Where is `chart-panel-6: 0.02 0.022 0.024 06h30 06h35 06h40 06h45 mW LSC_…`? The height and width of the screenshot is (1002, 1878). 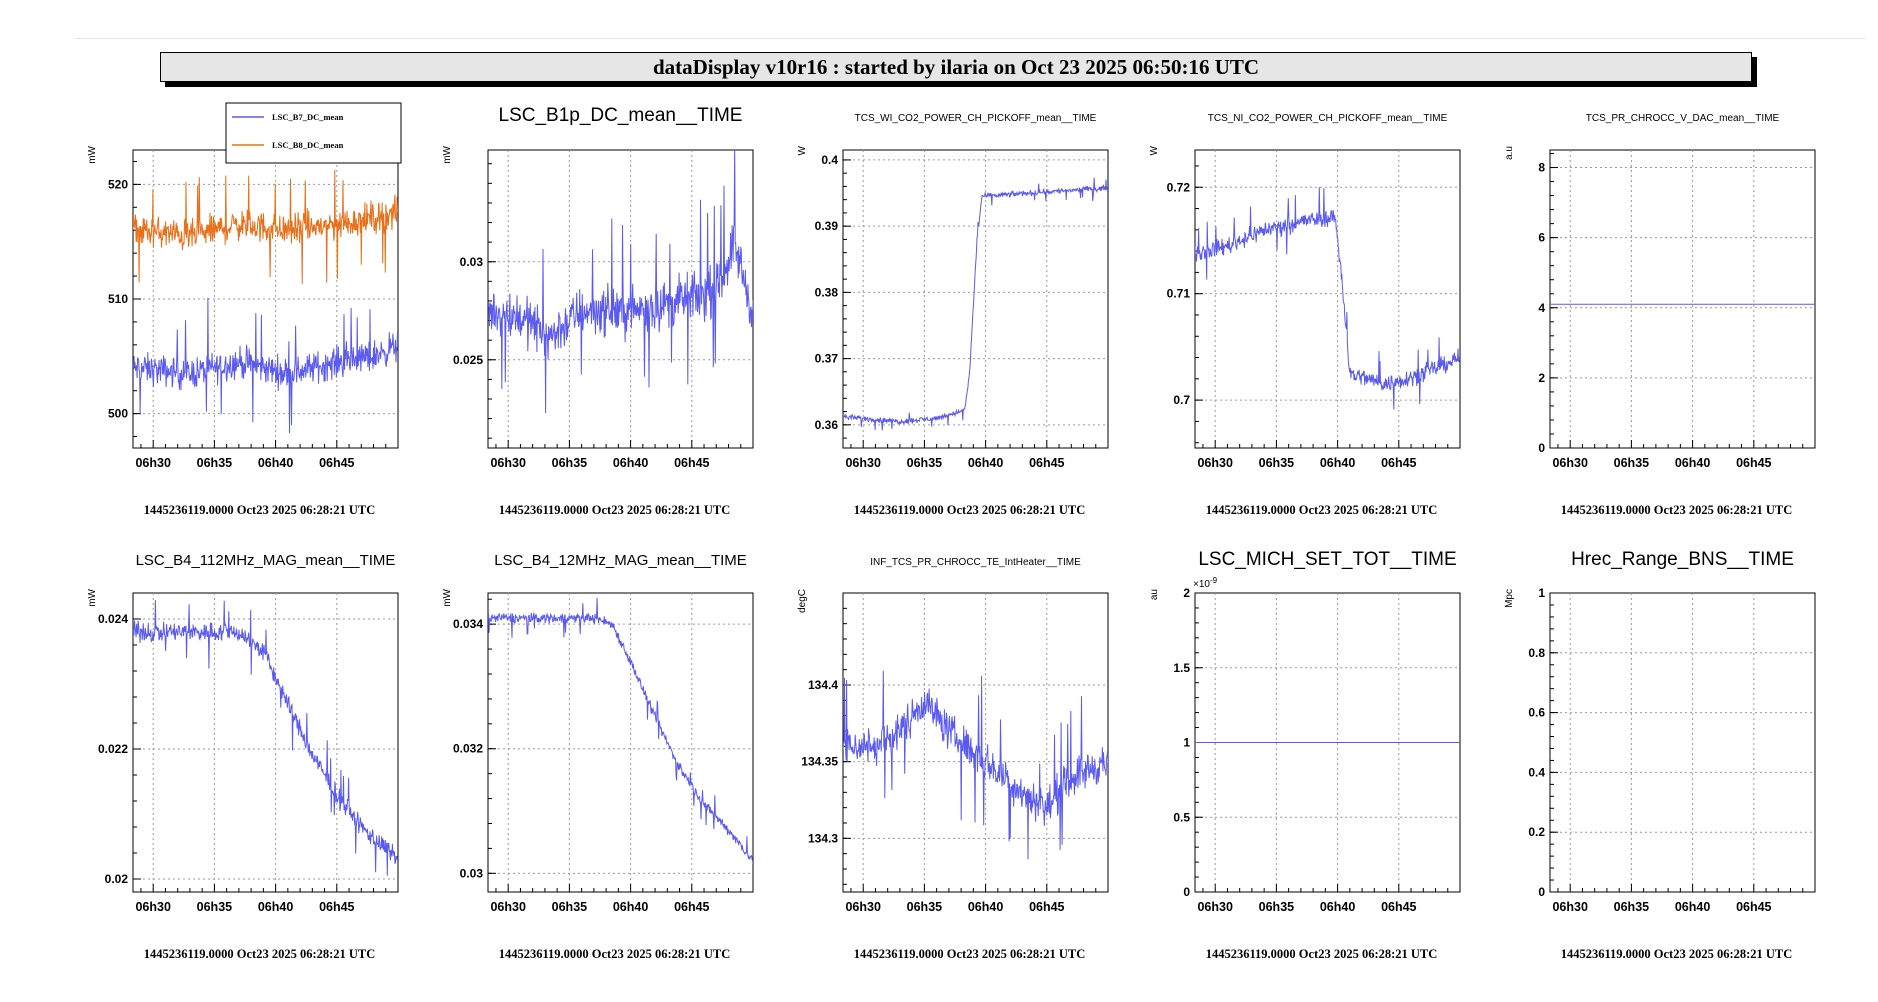 chart-panel-6: 0.02 0.022 0.024 06h30 06h35 06h40 06h45 mW LSC_… is located at coordinates (243, 756).